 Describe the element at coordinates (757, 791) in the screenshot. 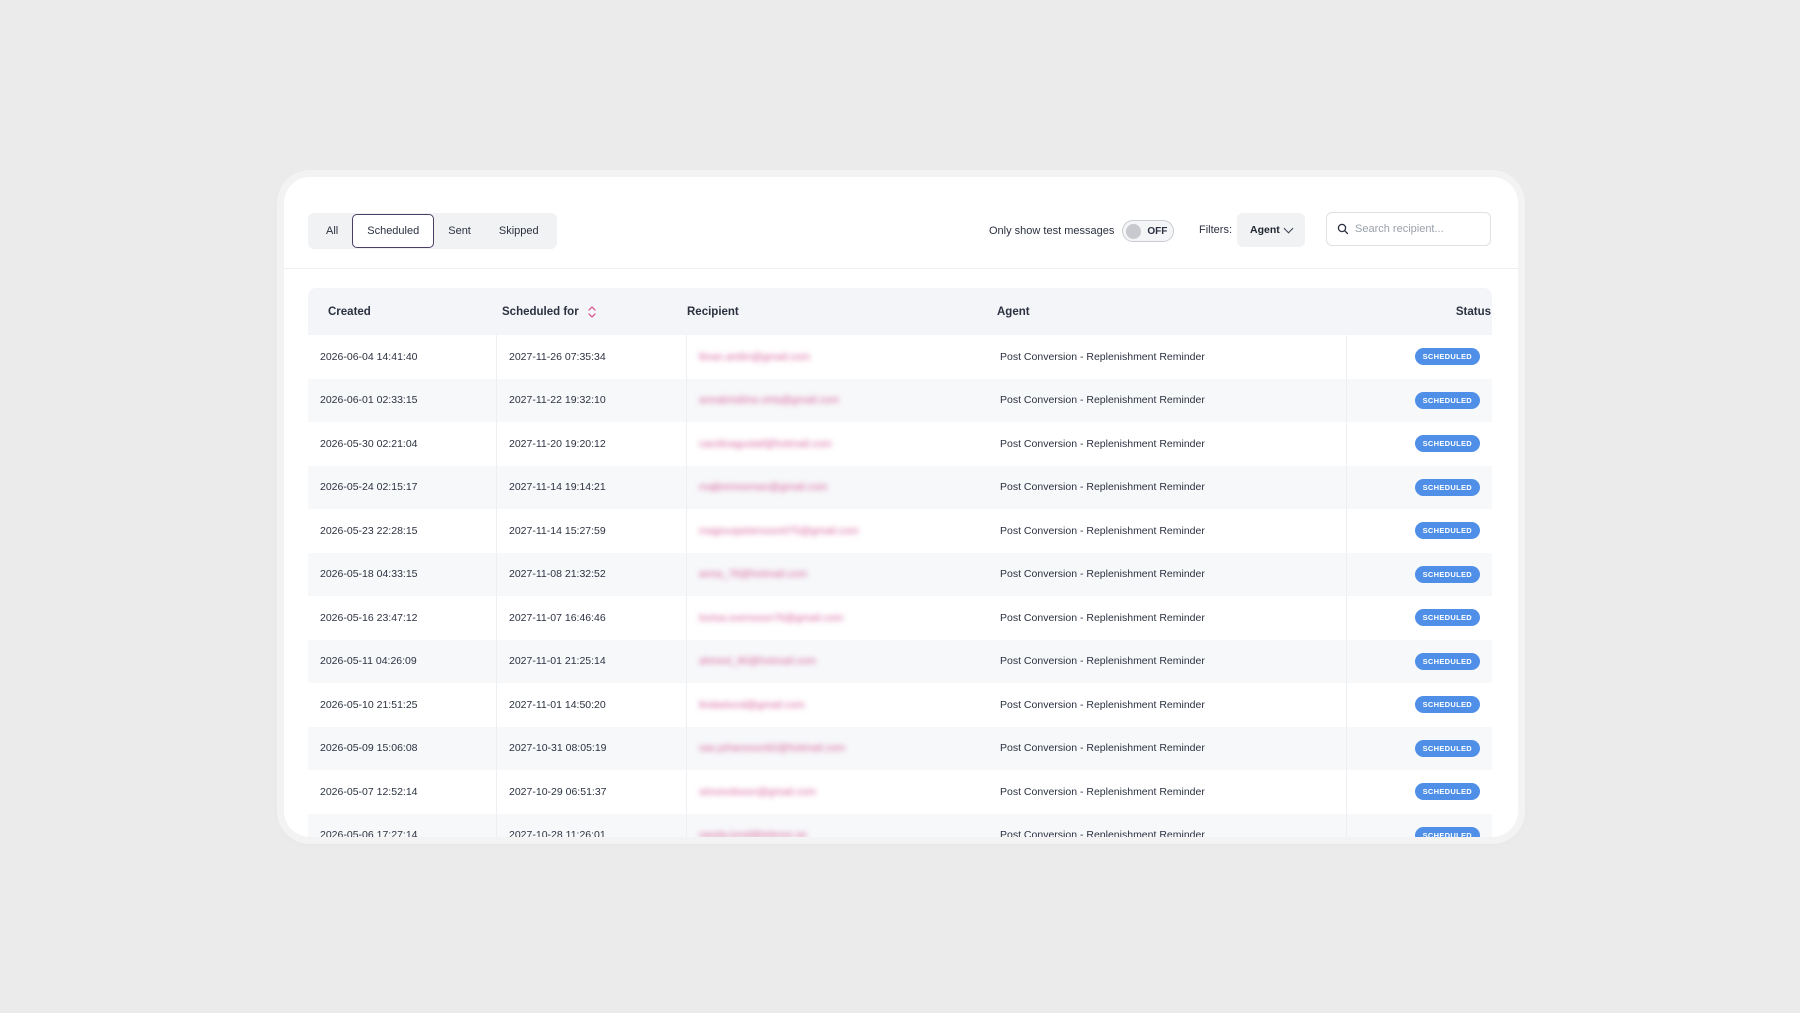

I see `recipient-email-link: simonolsson@gmail.com` at that location.